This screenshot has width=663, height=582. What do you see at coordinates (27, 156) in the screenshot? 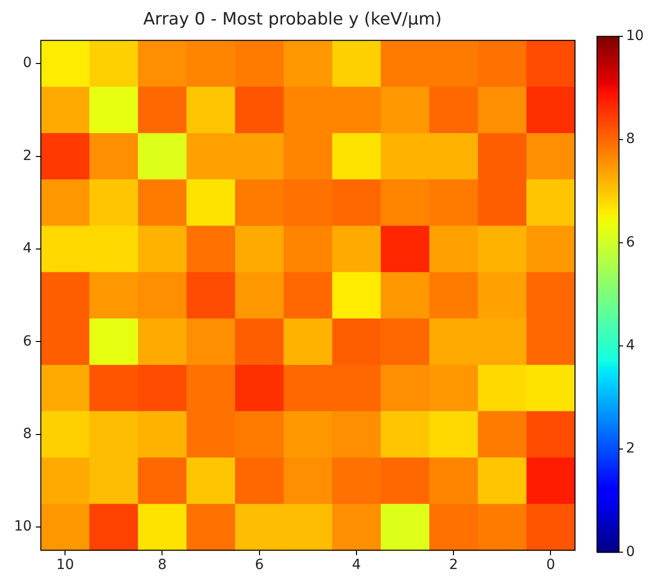
I see `y-tick-label: 2` at bounding box center [27, 156].